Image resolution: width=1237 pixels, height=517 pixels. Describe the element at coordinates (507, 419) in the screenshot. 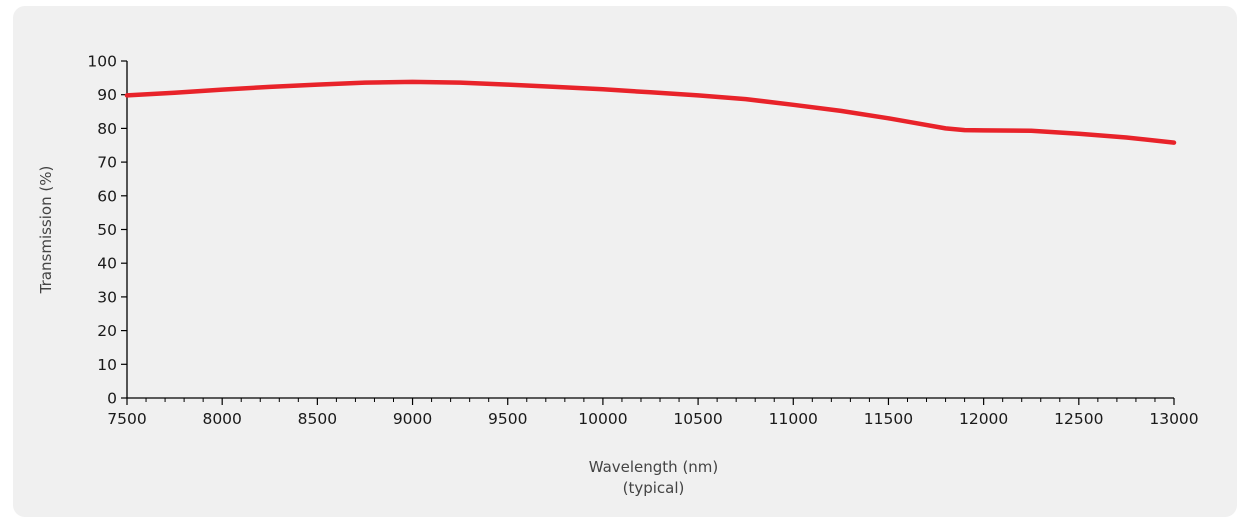

I see `x-tick-label: 9500` at that location.